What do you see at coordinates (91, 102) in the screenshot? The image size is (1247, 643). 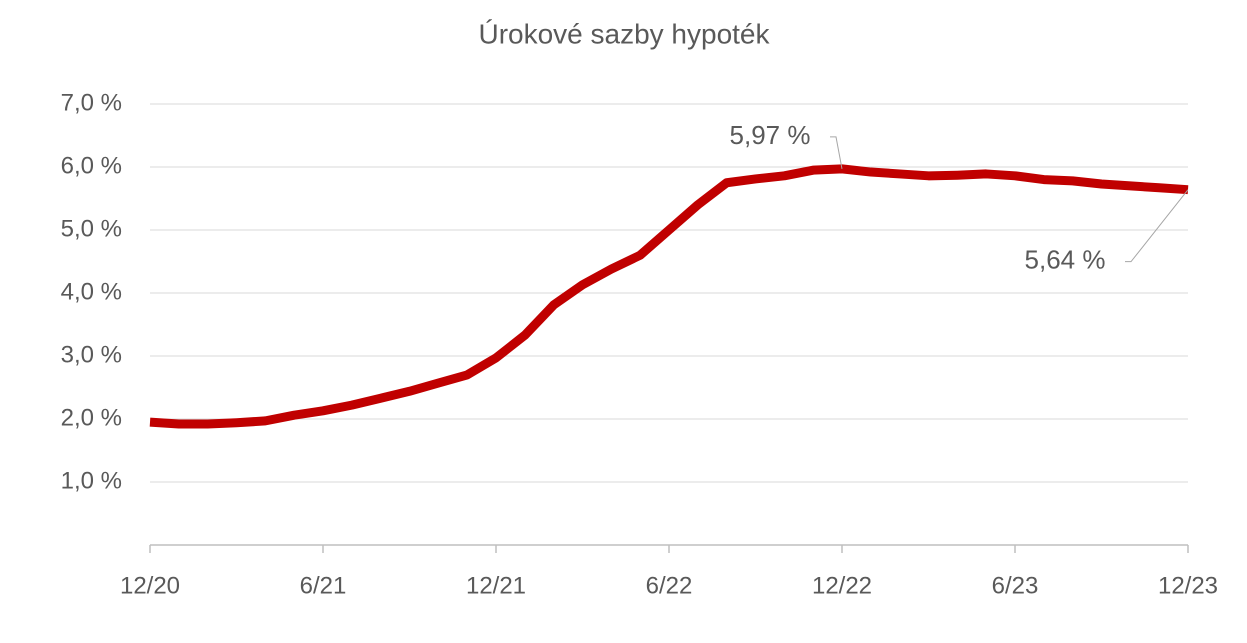 I see `y-tick-label: 7,0 %` at bounding box center [91, 102].